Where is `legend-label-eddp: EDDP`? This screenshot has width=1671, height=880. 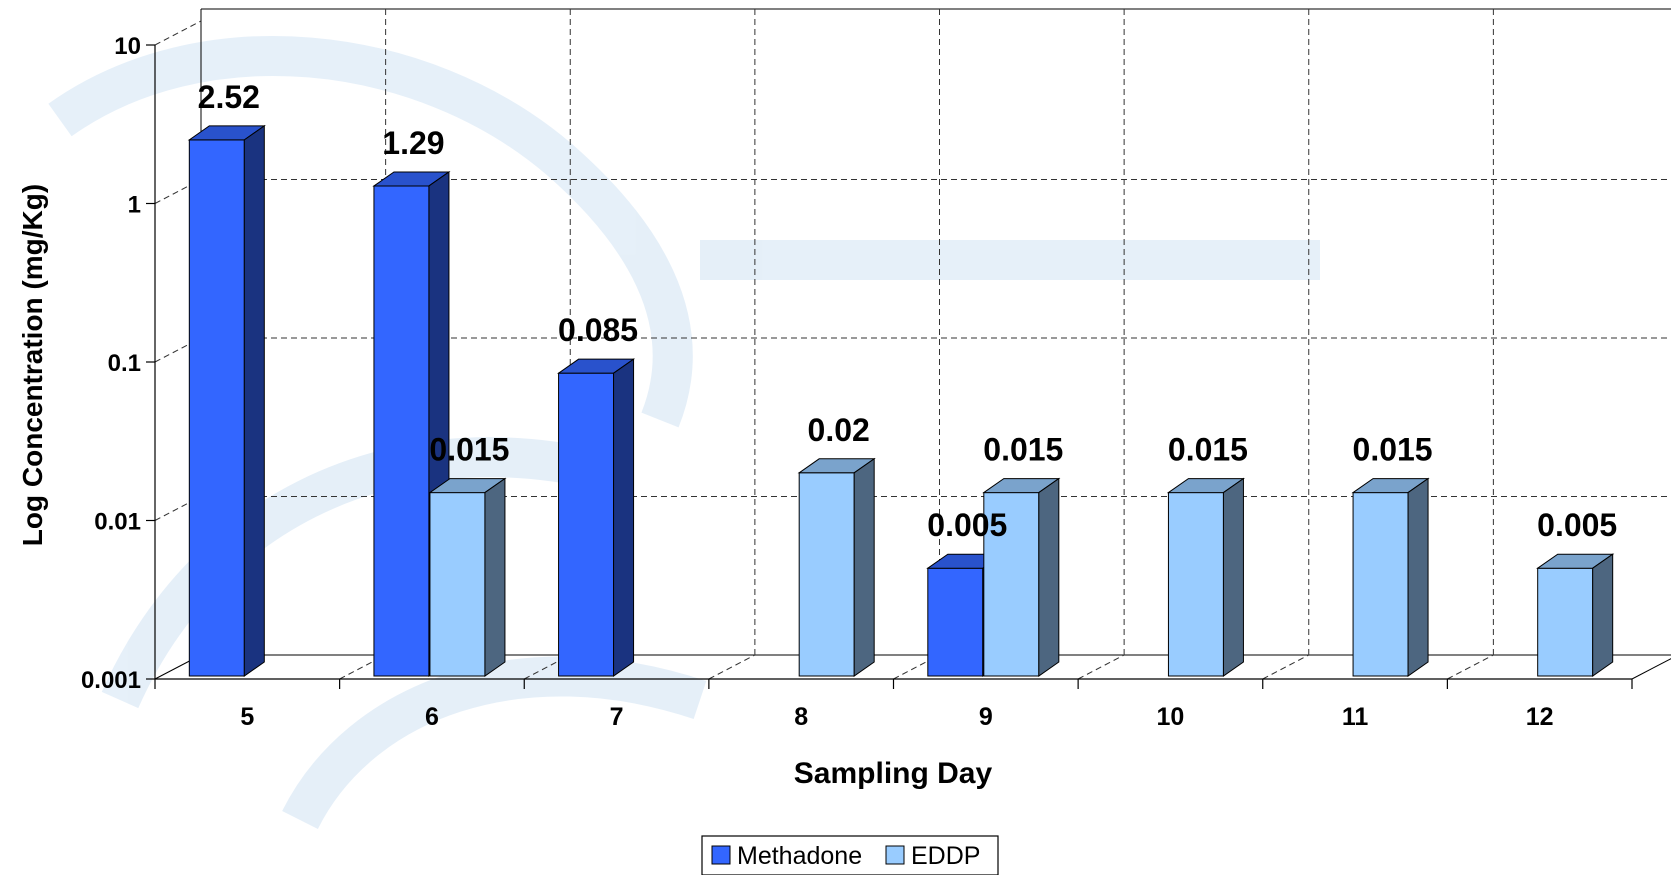 legend-label-eddp: EDDP is located at coordinates (945, 856).